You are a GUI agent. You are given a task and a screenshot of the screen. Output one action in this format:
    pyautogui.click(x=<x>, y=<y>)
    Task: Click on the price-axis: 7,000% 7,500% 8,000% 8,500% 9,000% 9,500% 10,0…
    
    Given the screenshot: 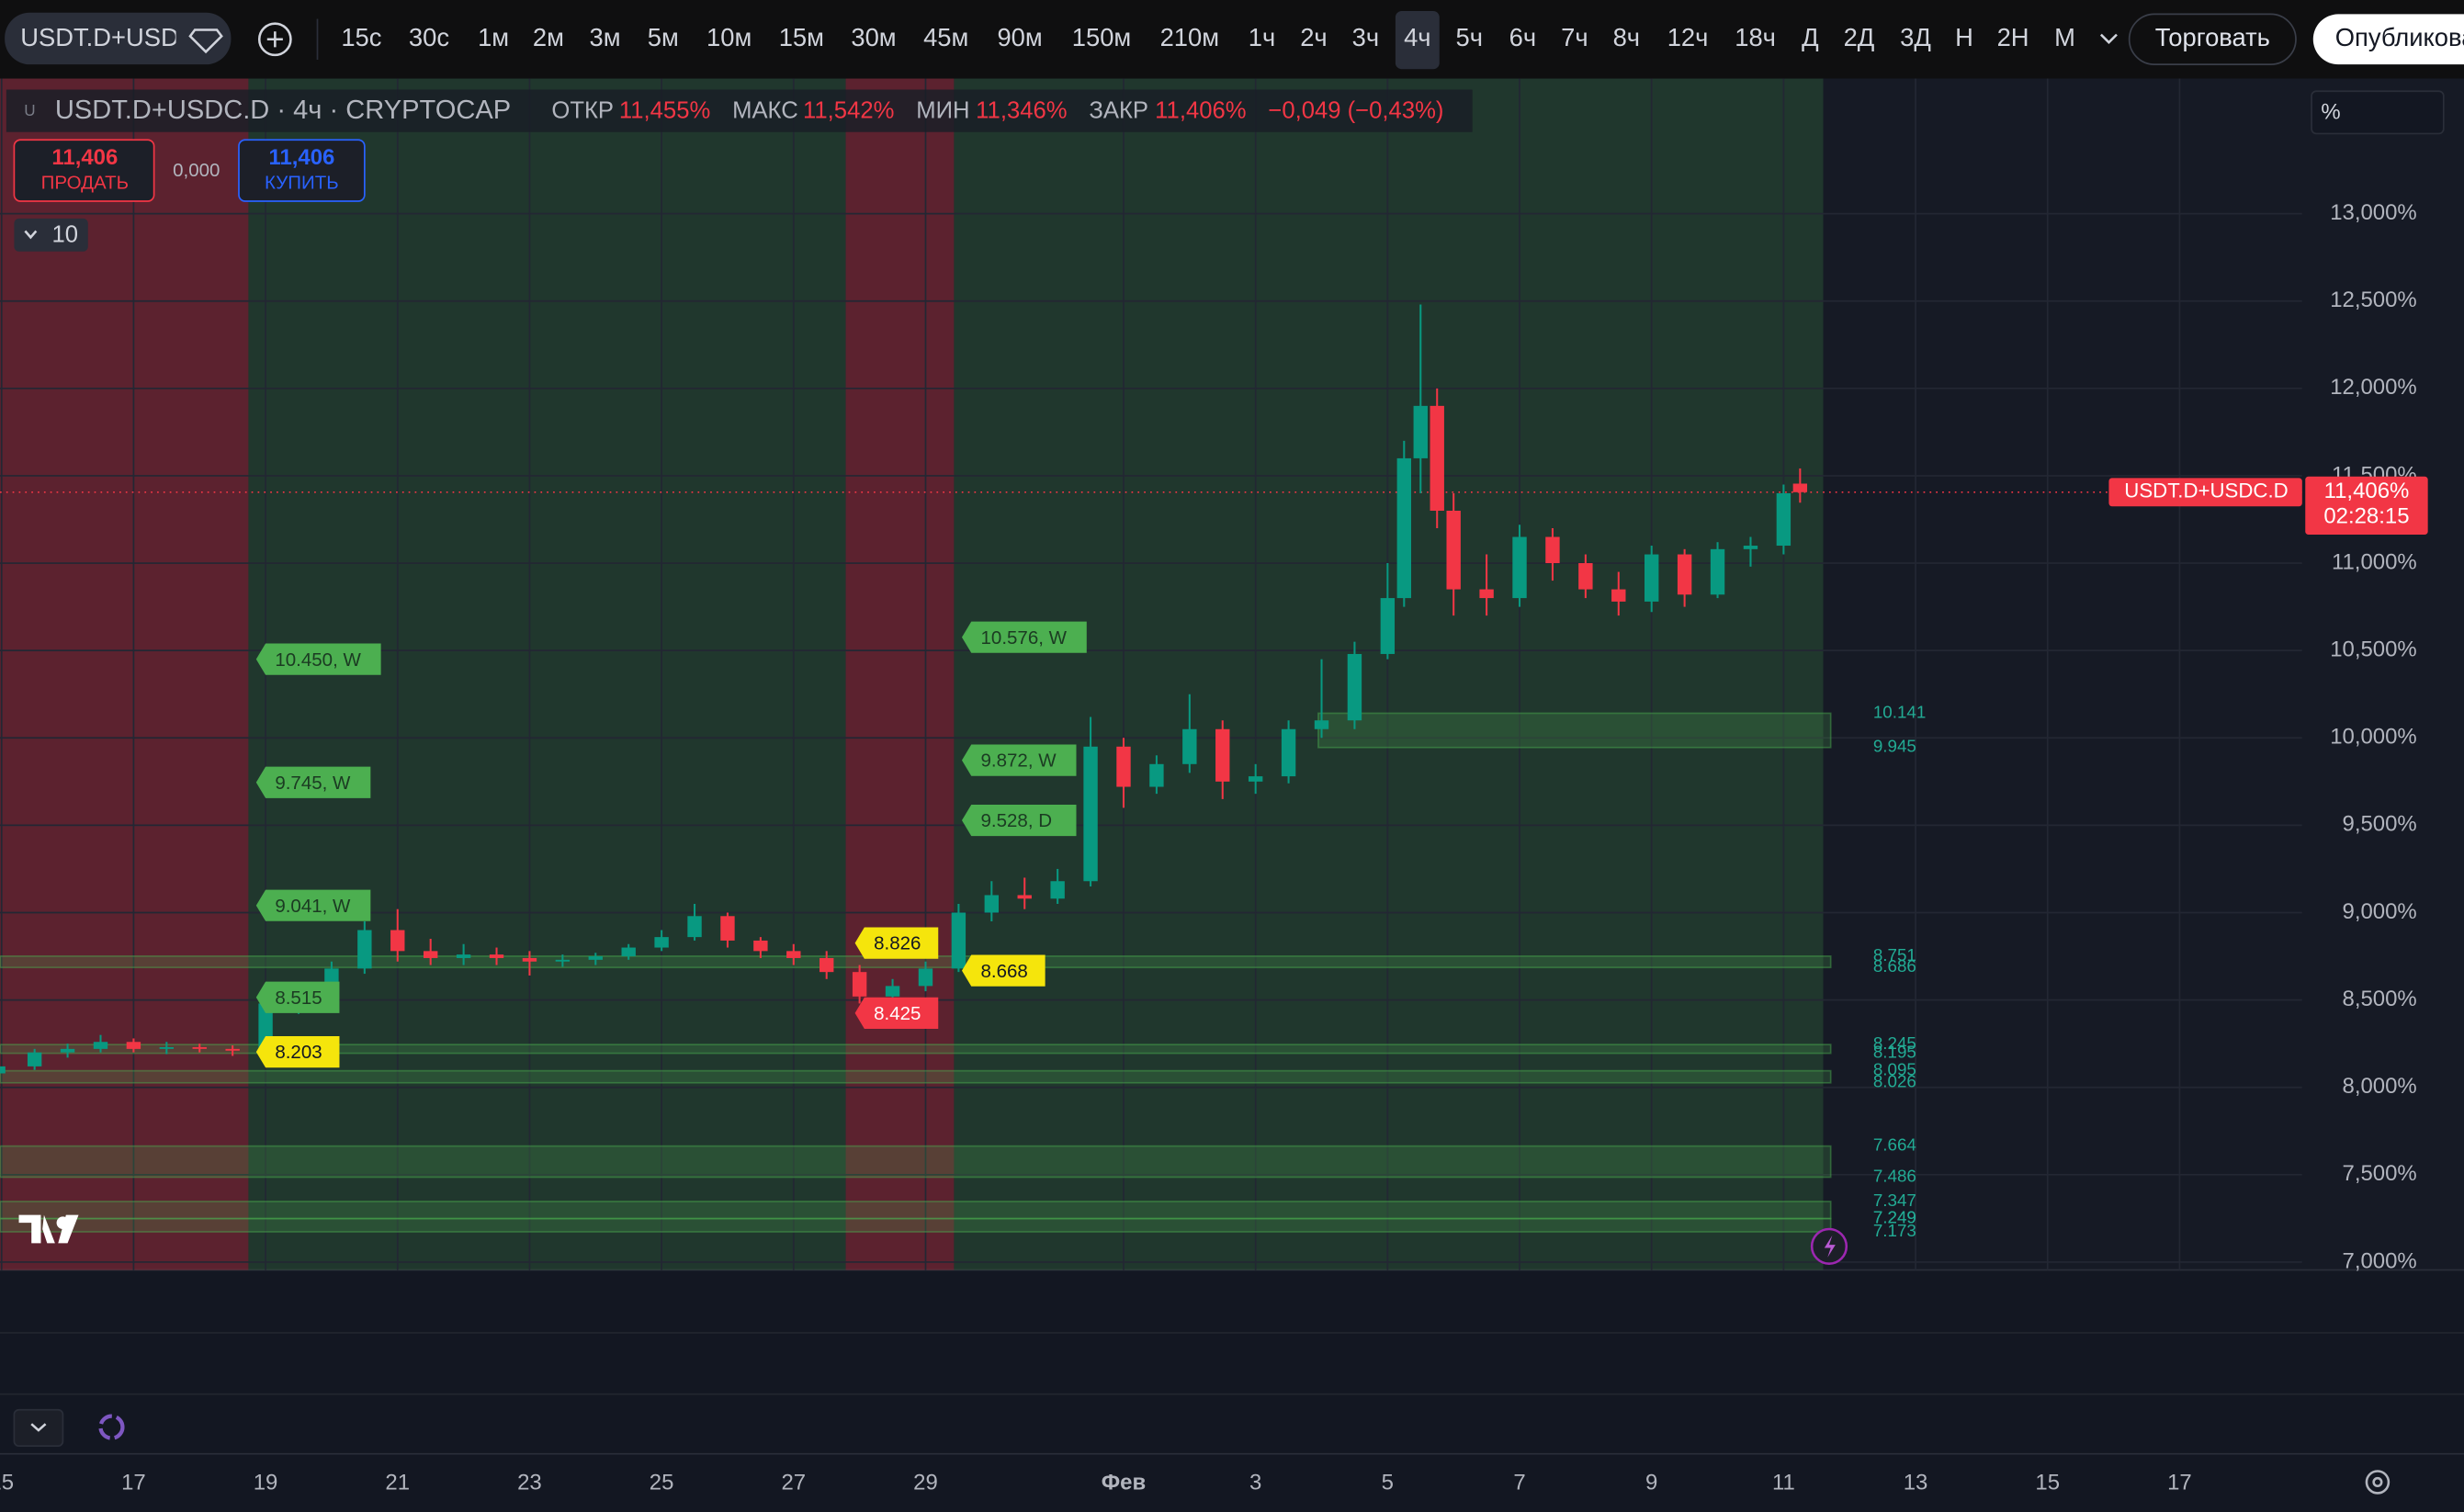 What is the action you would take?
    pyautogui.click(x=2373, y=736)
    